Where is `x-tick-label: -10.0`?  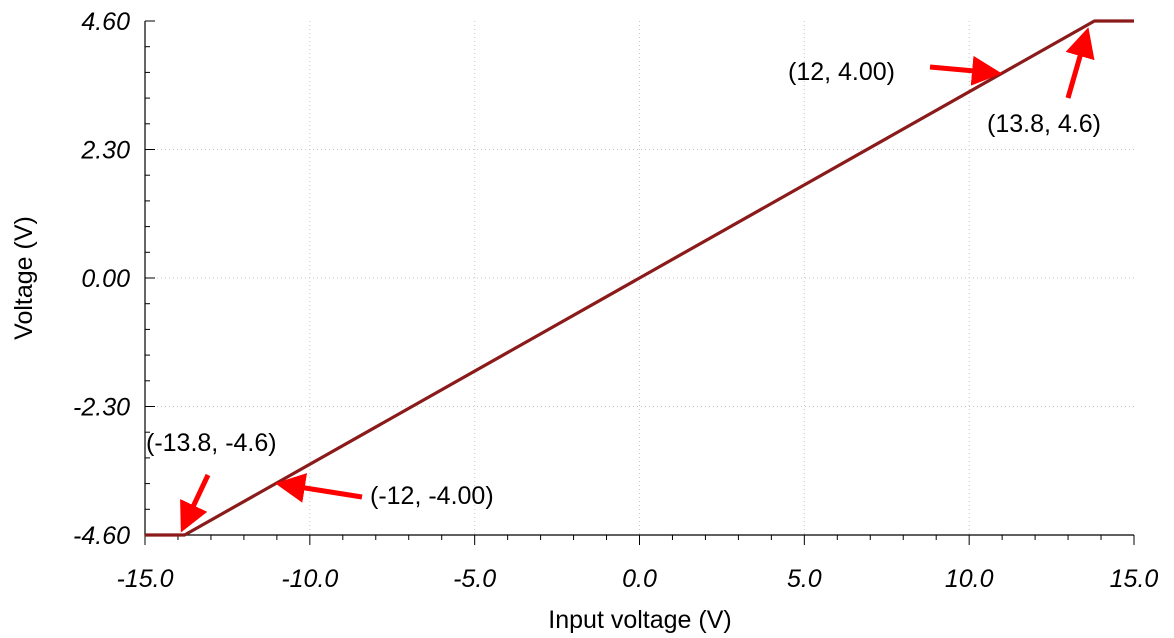 x-tick-label: -10.0 is located at coordinates (309, 579).